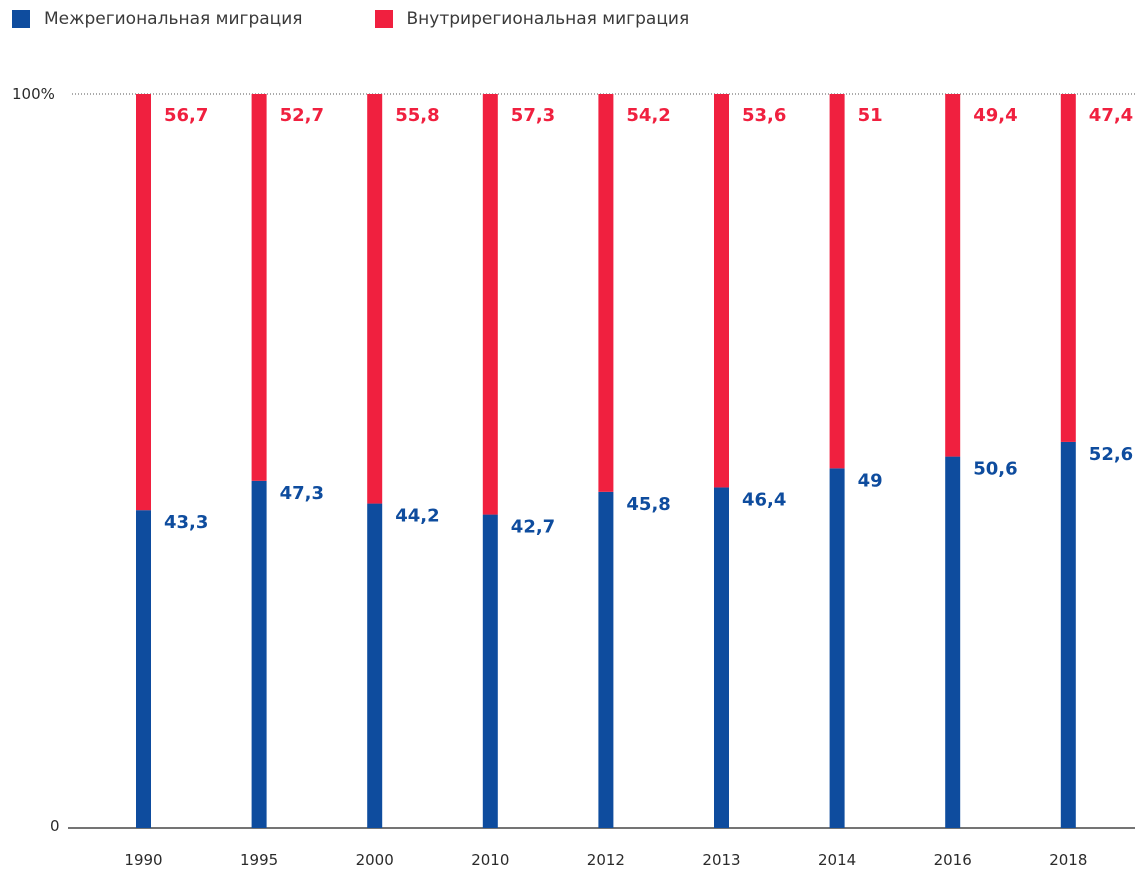  I want to click on data-label-intraregional-1995: 52,7, so click(302, 115).